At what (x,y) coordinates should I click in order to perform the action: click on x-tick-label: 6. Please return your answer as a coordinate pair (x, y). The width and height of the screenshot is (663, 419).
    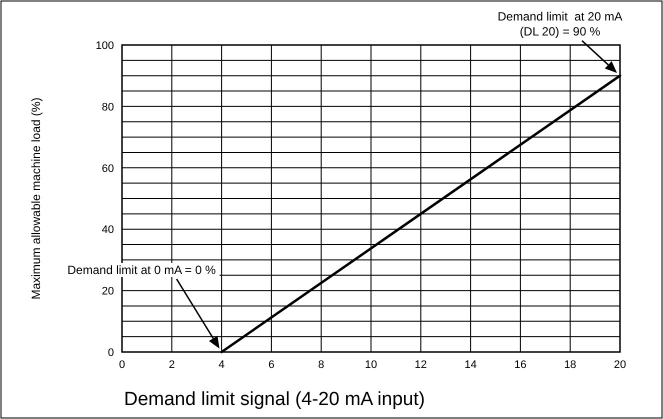
    Looking at the image, I should click on (271, 365).